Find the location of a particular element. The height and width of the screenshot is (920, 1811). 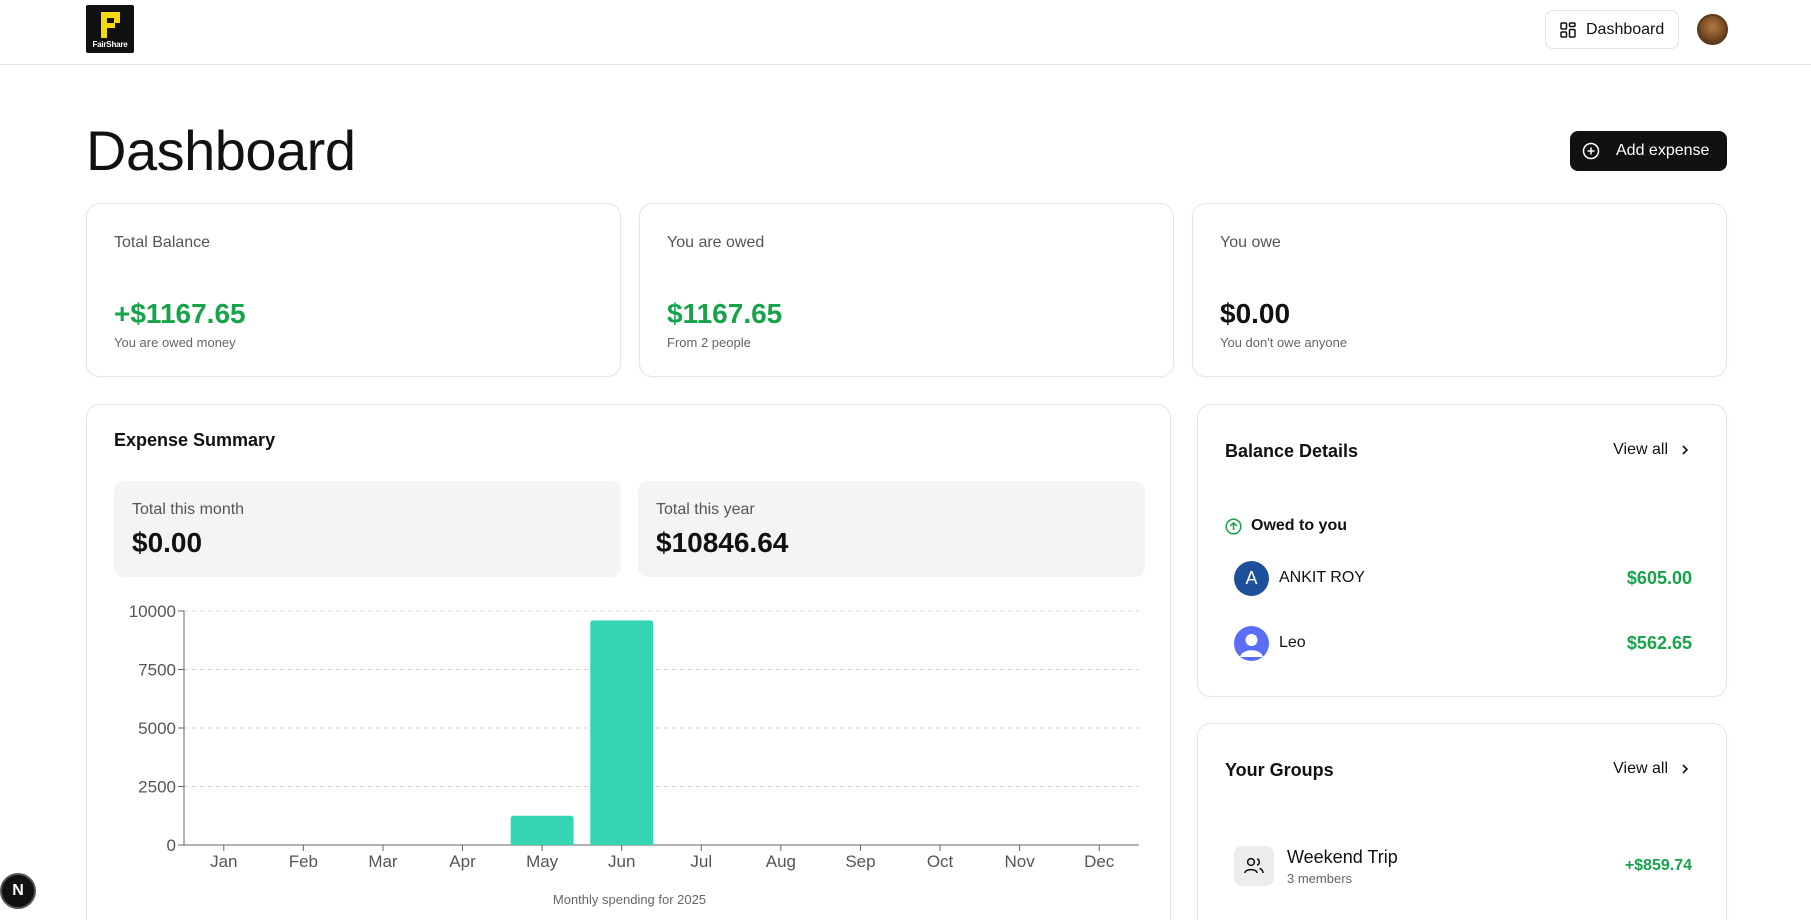

person-amount: $605.00 is located at coordinates (1659, 577).